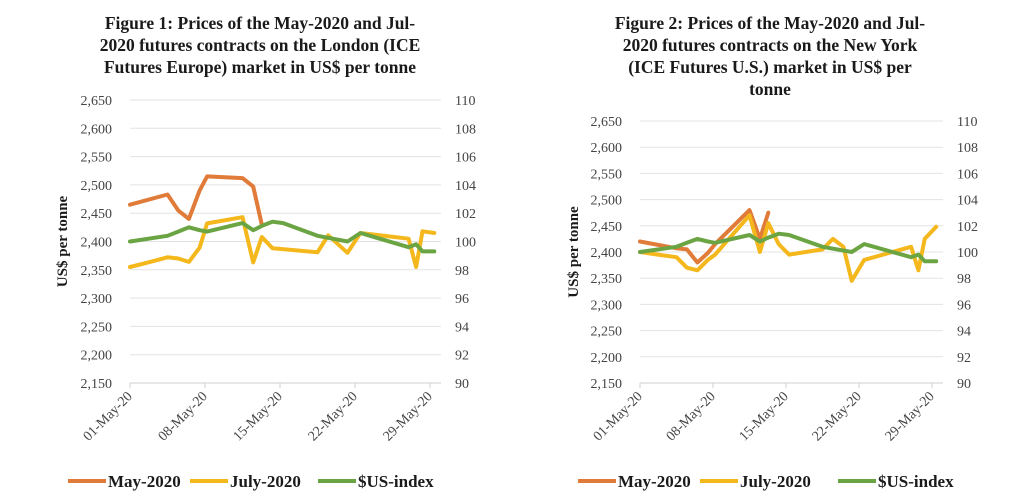  Describe the element at coordinates (770, 89) in the screenshot. I see `figure-2-title-line: tonne` at that location.